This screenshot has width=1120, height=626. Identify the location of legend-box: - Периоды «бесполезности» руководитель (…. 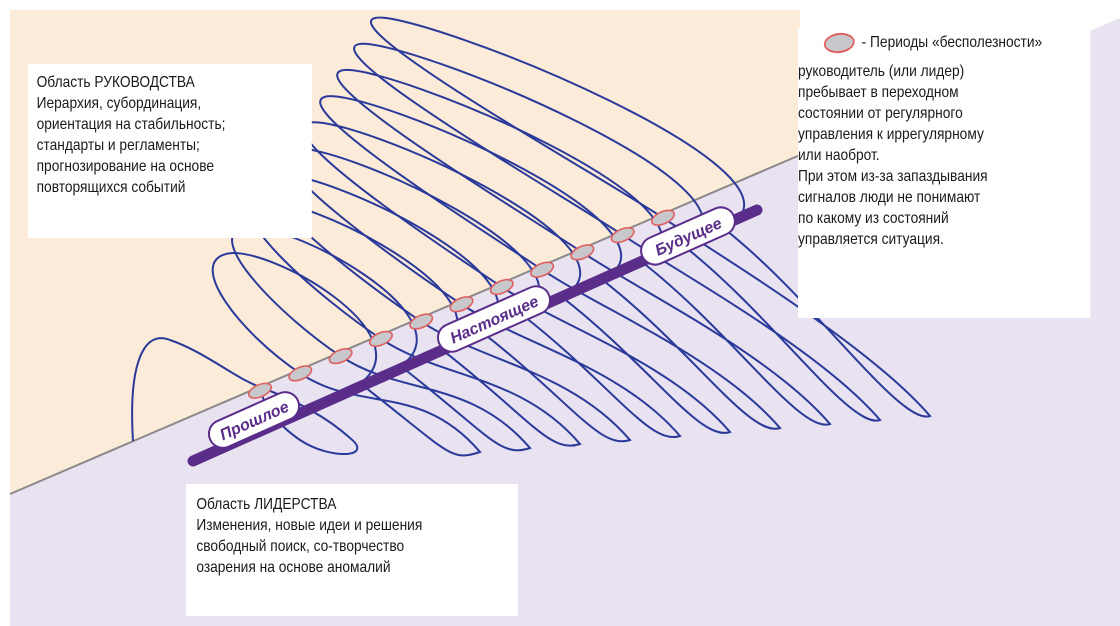
(944, 173).